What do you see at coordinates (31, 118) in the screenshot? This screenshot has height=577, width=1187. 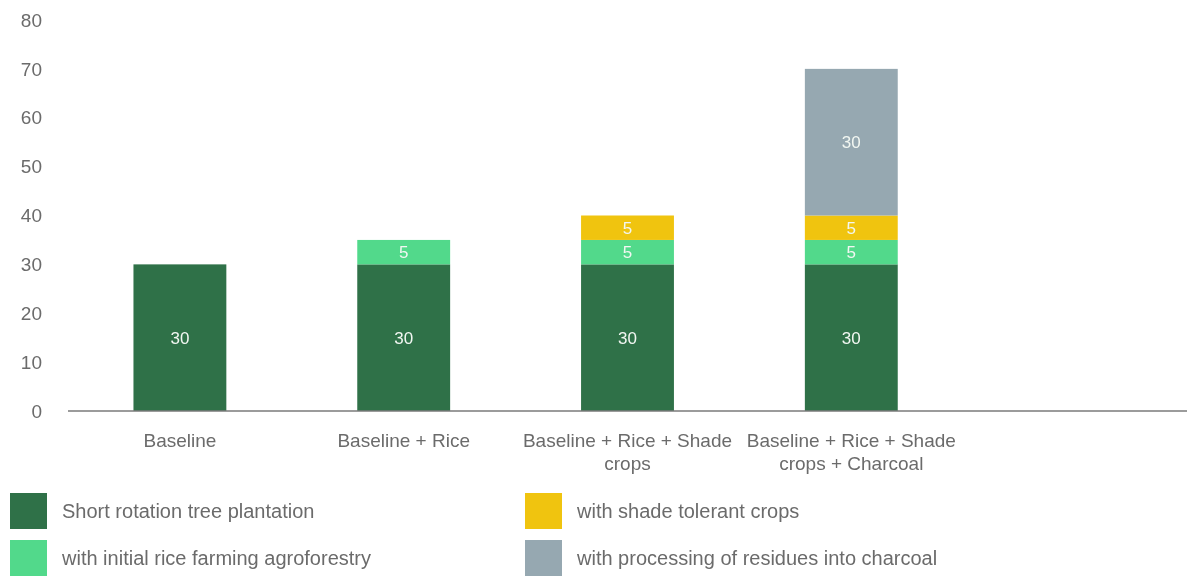 I see `y-tick-label: 60` at bounding box center [31, 118].